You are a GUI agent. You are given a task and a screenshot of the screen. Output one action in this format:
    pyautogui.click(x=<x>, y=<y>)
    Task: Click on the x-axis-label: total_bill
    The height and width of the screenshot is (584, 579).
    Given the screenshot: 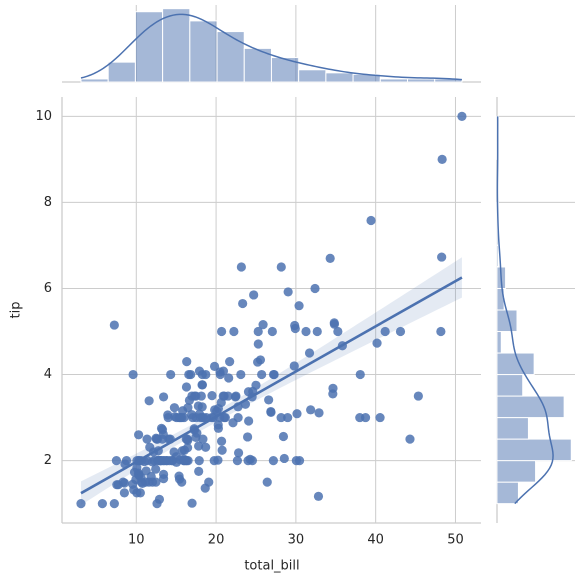 What is the action you would take?
    pyautogui.click(x=271, y=566)
    